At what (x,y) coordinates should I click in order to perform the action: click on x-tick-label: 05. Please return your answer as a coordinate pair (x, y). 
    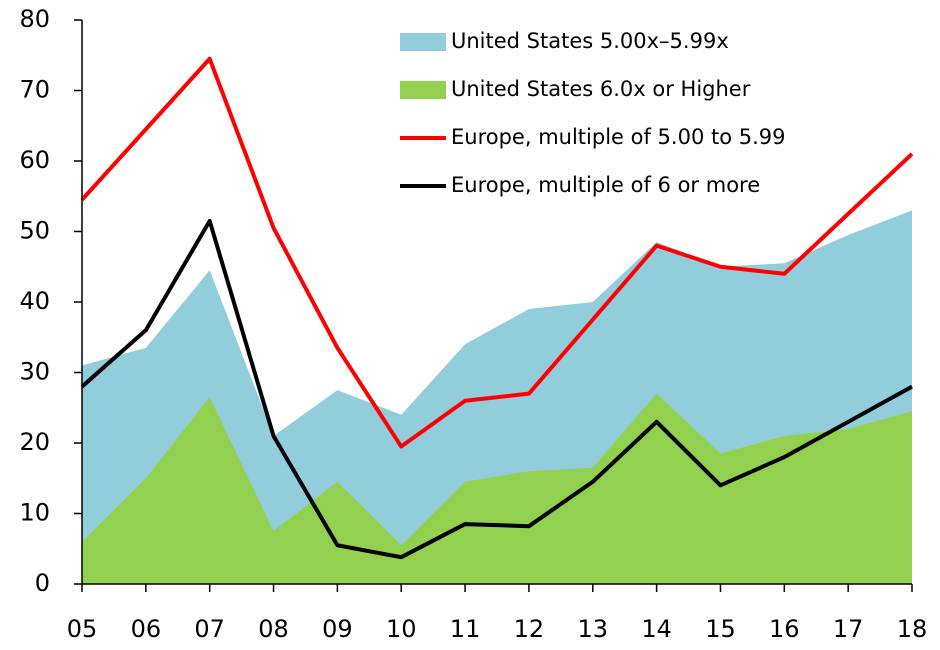
    Looking at the image, I should click on (82, 629).